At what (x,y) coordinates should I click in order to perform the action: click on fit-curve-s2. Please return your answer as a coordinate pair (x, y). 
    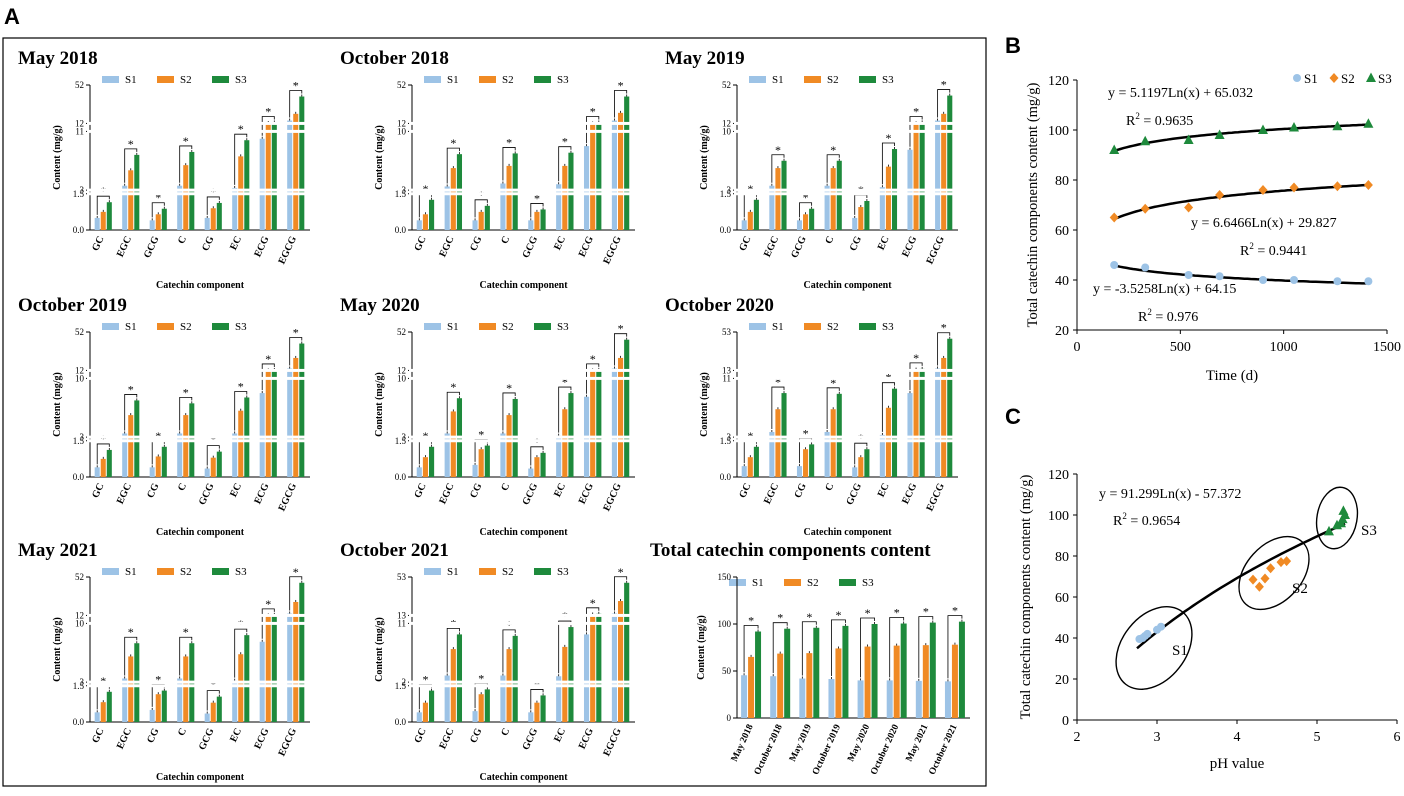
    Looking at the image, I should click on (1241, 202).